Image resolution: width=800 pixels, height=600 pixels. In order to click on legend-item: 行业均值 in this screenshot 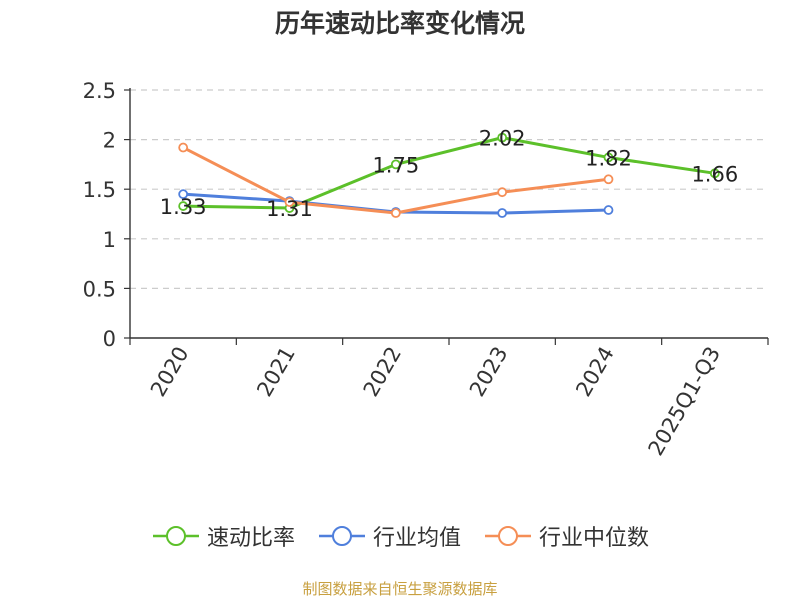, I will do `click(389, 536)`.